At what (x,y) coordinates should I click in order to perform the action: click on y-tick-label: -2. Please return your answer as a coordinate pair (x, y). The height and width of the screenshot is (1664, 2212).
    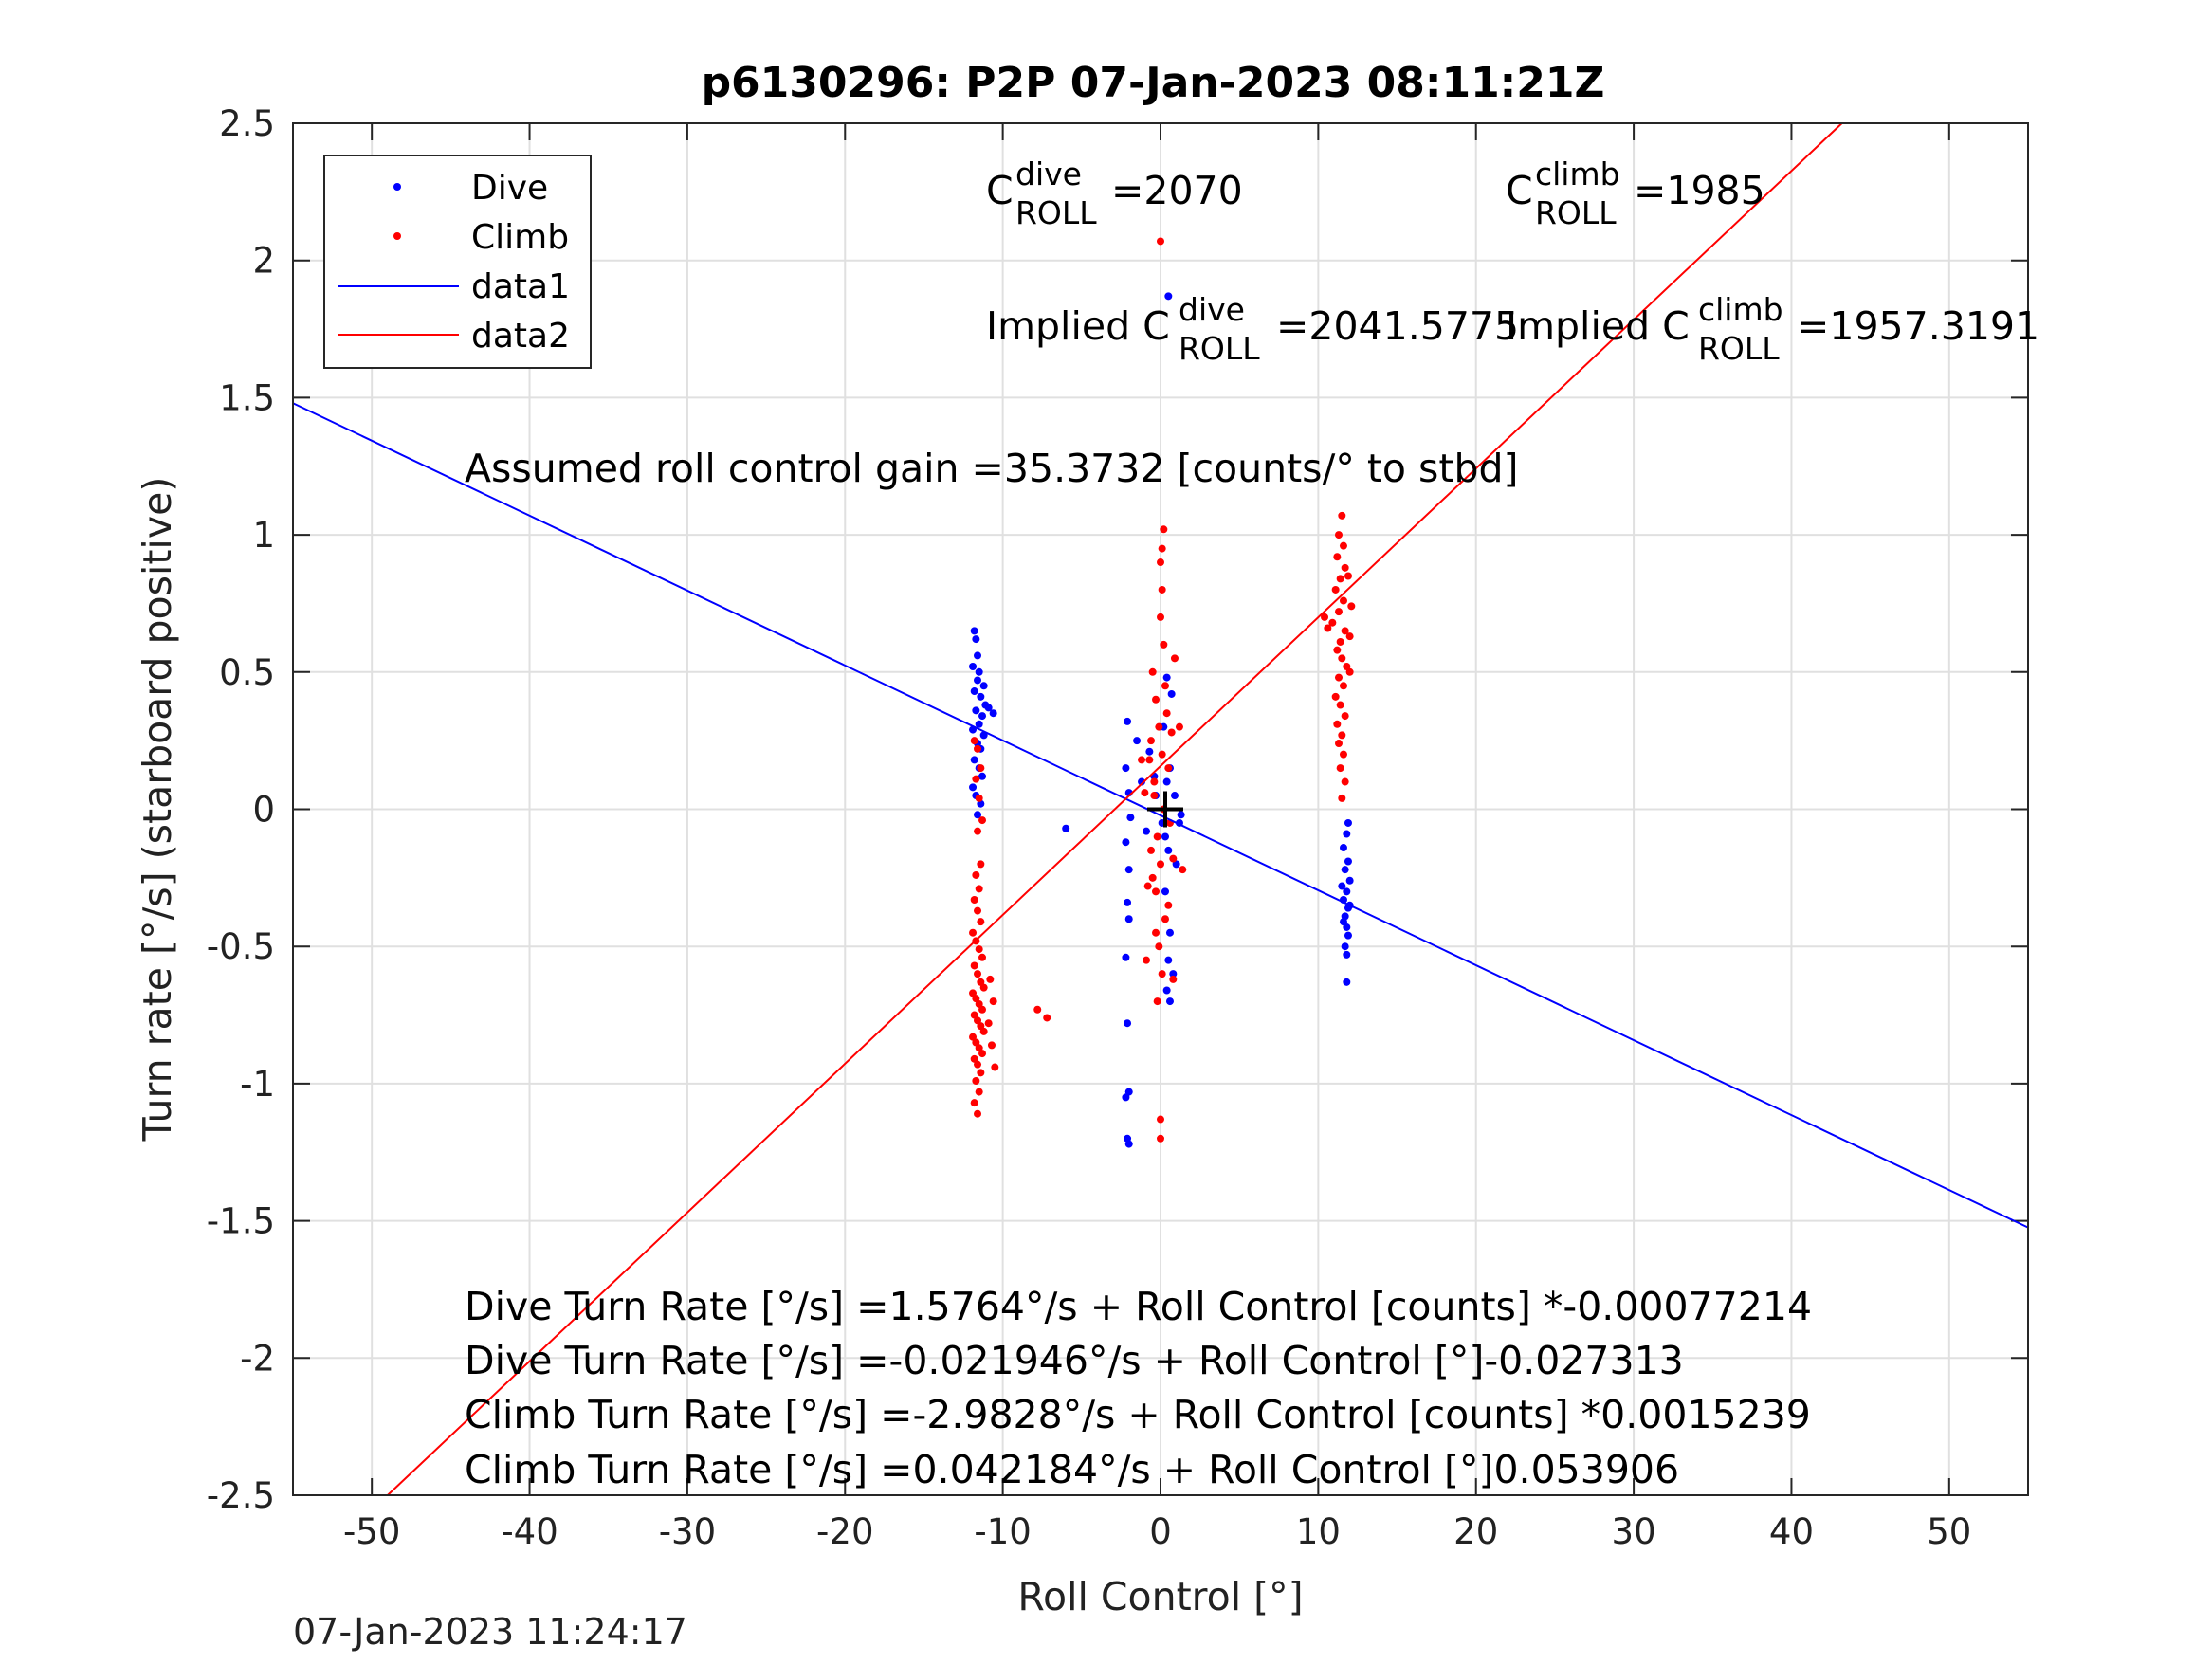
    Looking at the image, I should click on (257, 1358).